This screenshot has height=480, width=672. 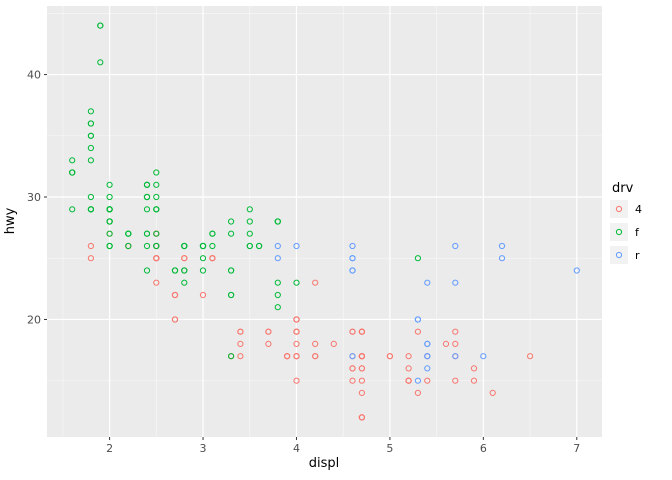 I want to click on x-tick-label: 6, so click(x=483, y=448).